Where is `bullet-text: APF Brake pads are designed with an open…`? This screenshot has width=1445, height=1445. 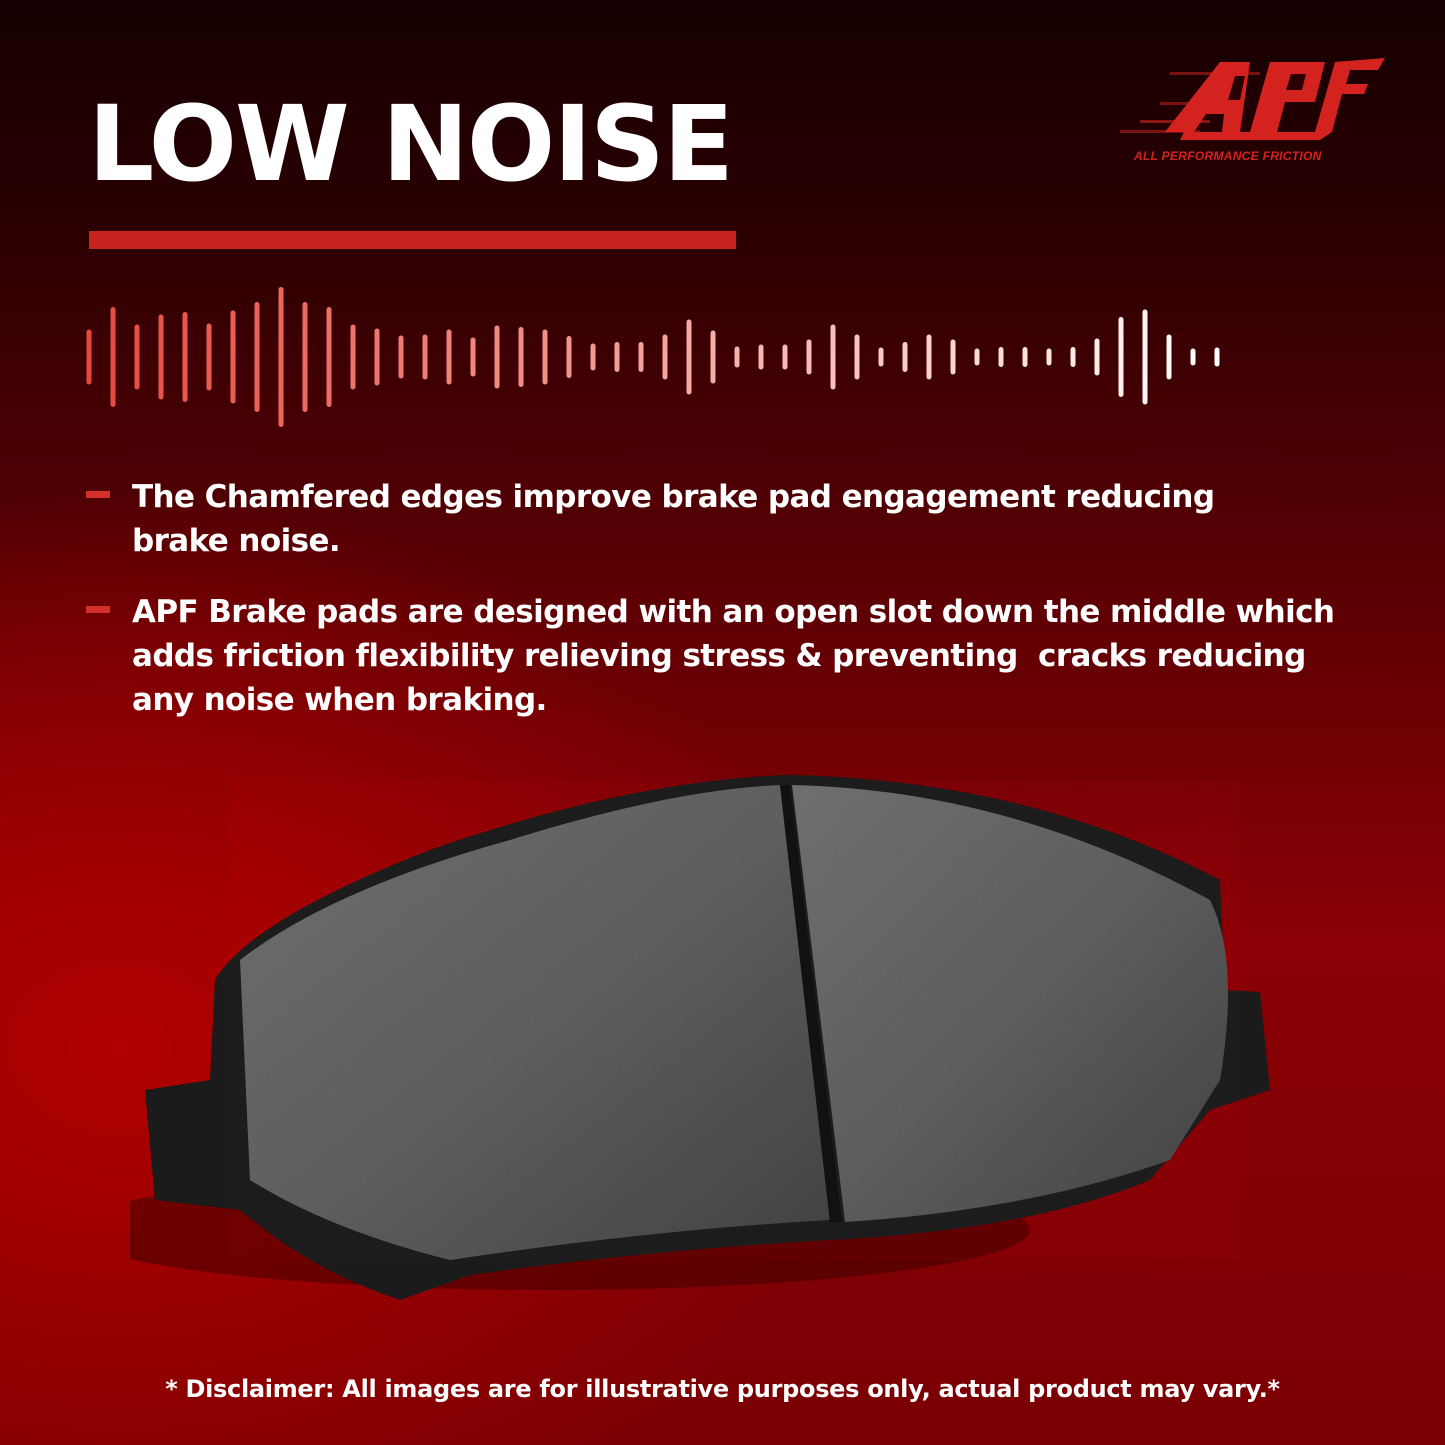 bullet-text: APF Brake pads are designed with an open… is located at coordinates (738, 656).